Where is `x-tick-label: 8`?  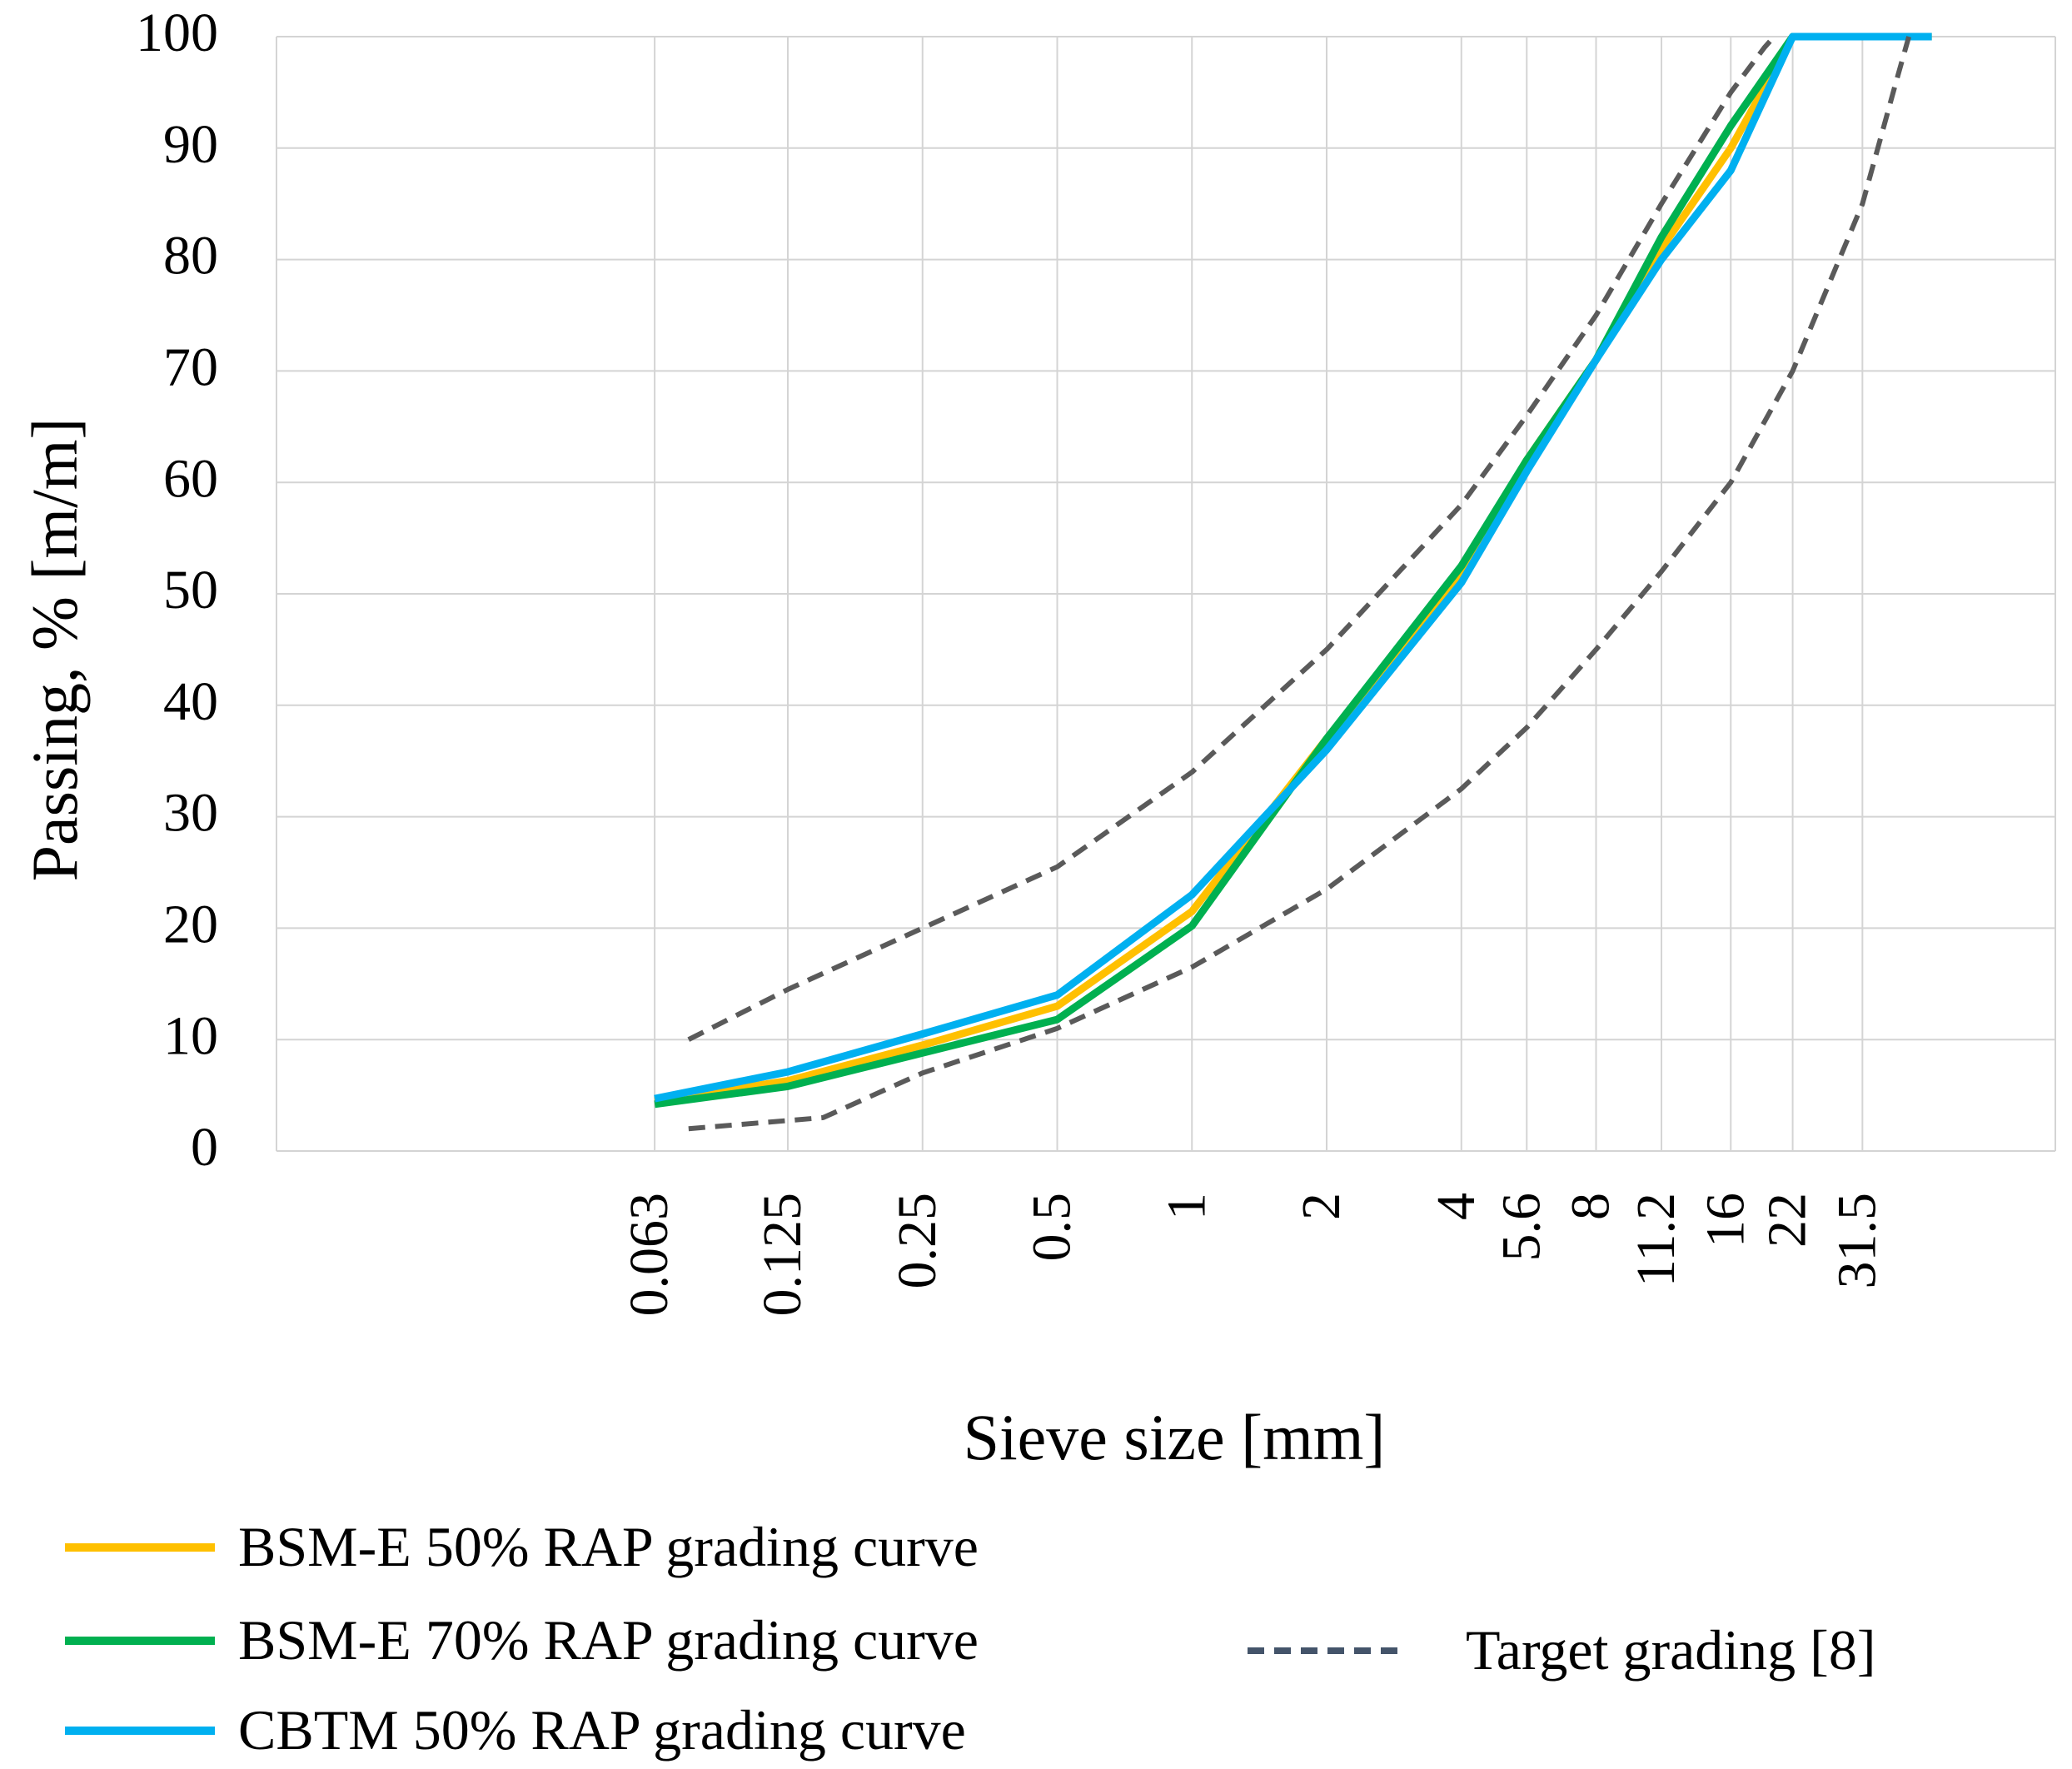
x-tick-label: 8 is located at coordinates (1591, 1206).